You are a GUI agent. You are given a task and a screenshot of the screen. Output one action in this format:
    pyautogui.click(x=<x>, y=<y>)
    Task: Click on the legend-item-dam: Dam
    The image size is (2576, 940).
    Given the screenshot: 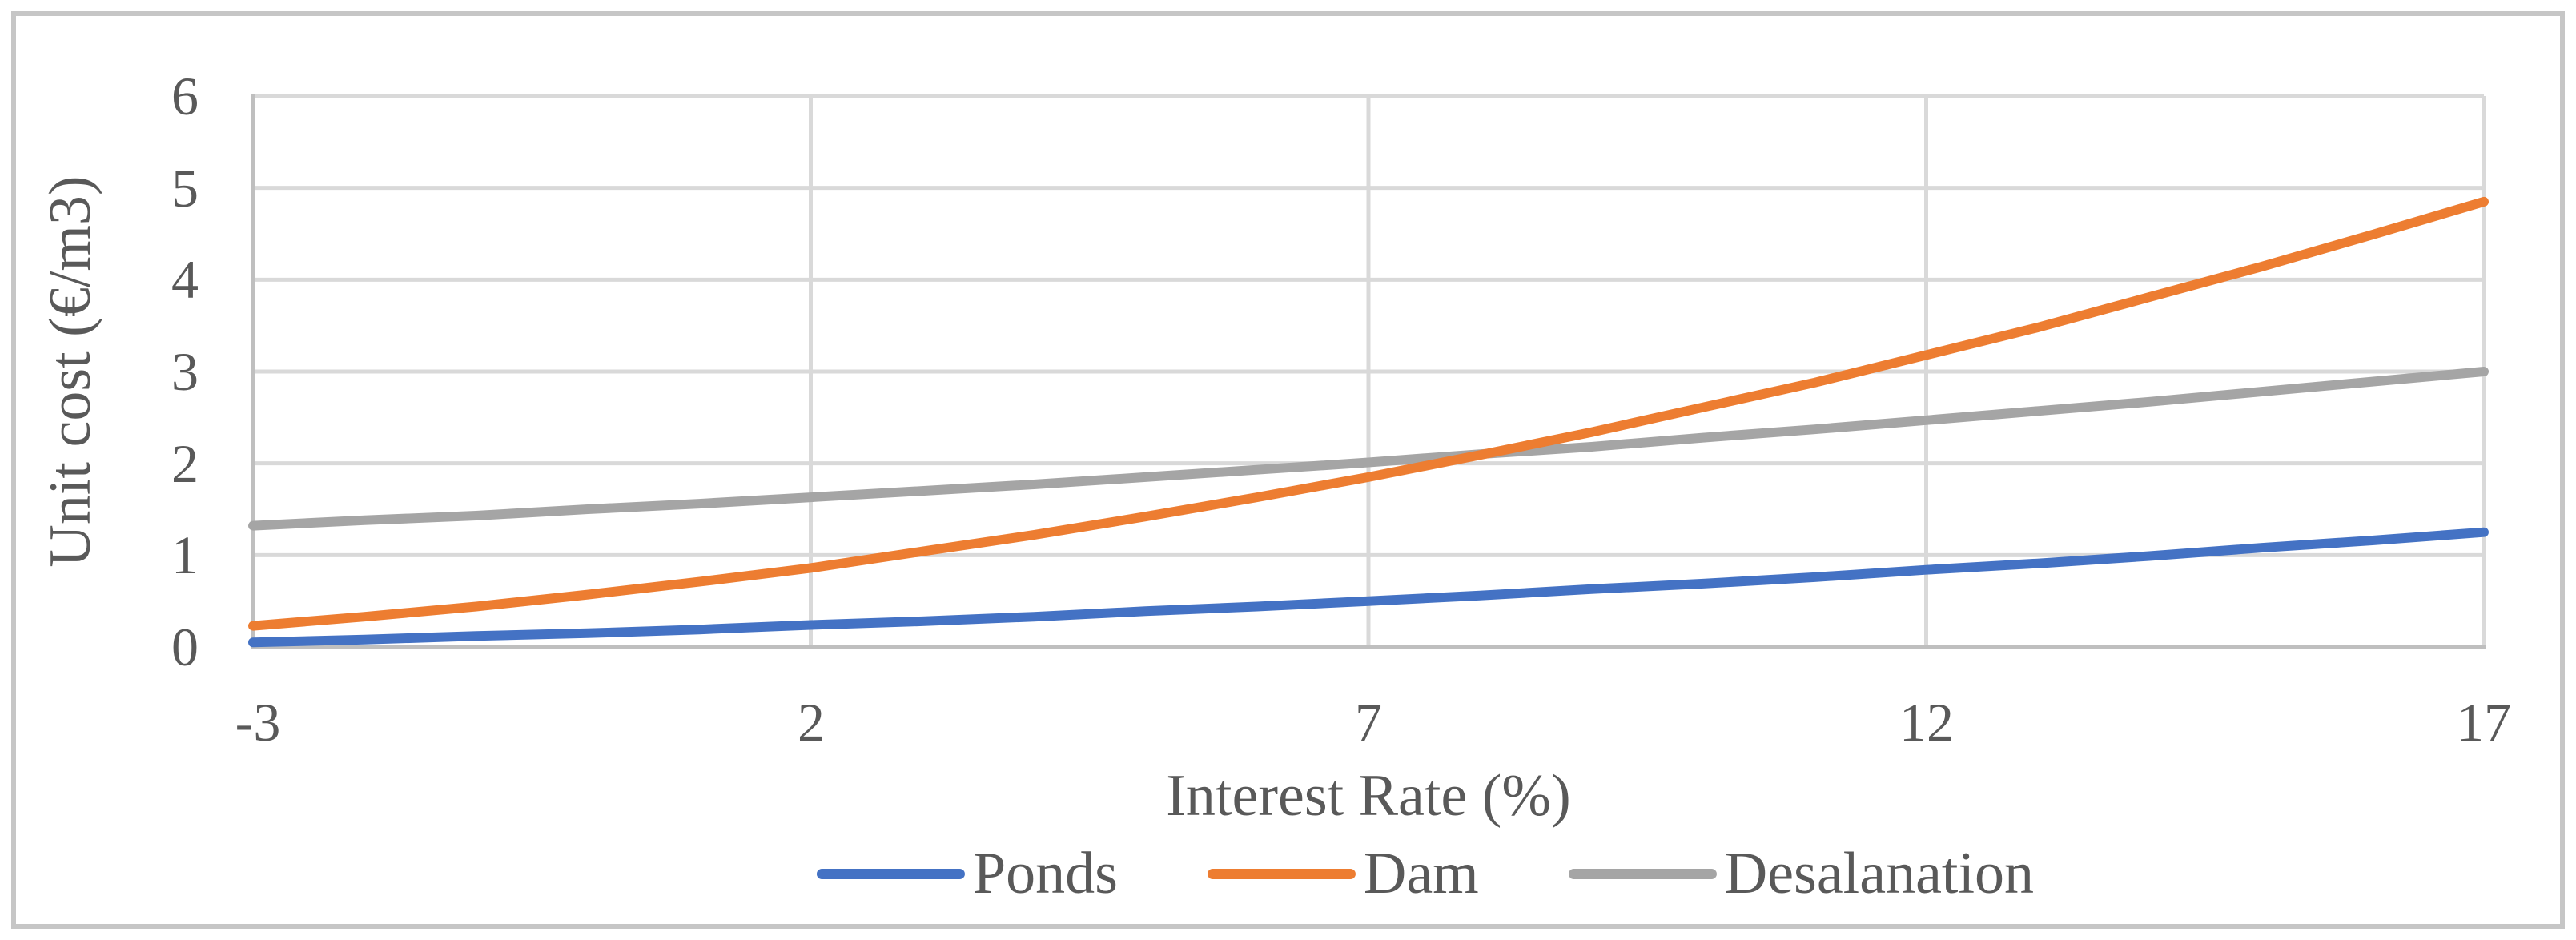 What is the action you would take?
    pyautogui.click(x=1343, y=873)
    